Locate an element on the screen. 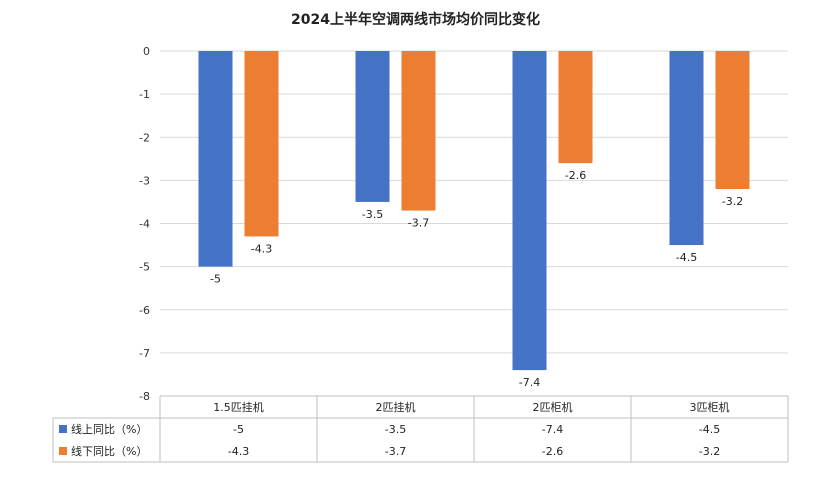 Image resolution: width=831 pixels, height=480 pixels. legend-label: 线上同比（%） is located at coordinates (109, 429).